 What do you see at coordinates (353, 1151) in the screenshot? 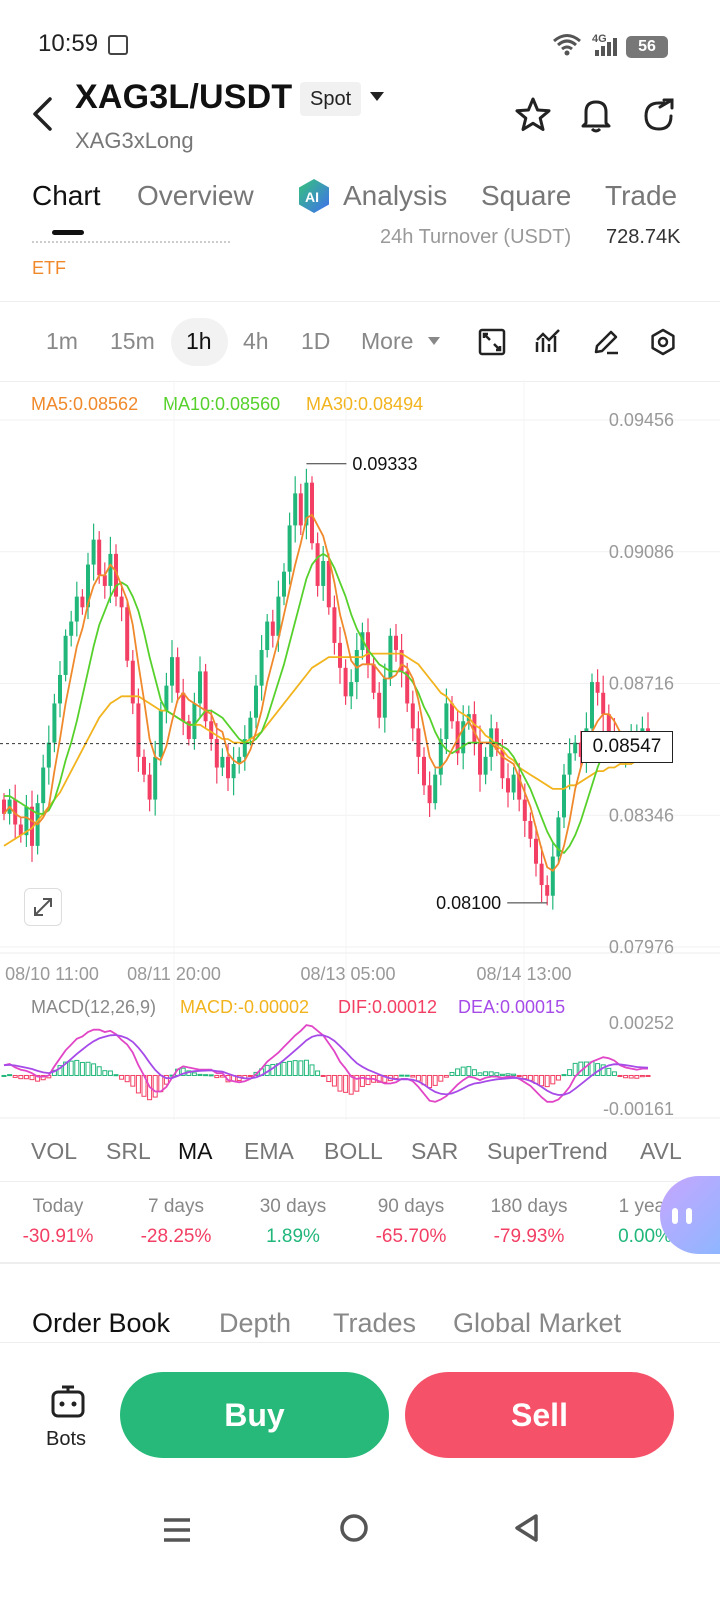
I see `indicator-boll: BOLL` at bounding box center [353, 1151].